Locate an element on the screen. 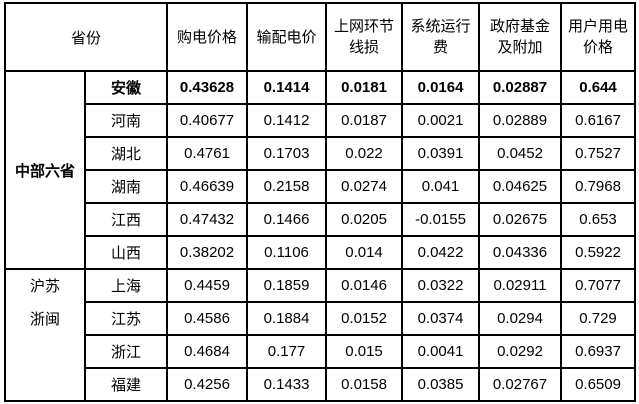  header-line: 用户用电 is located at coordinates (598, 26).